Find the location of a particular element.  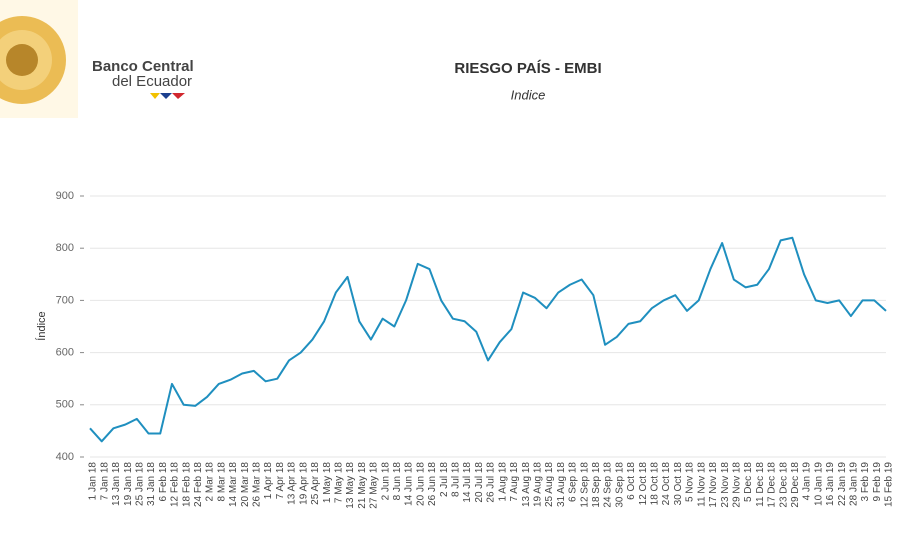

y-tick-label: 600 is located at coordinates (65, 353).